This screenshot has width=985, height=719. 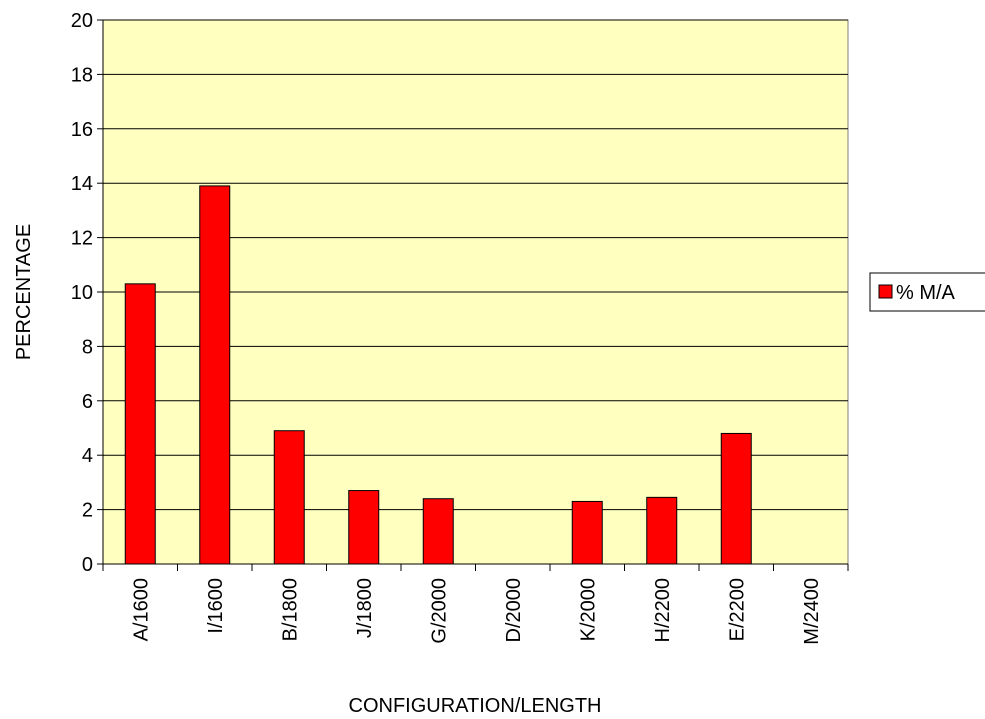 I want to click on x-tick-label: D/2000, so click(x=514, y=610).